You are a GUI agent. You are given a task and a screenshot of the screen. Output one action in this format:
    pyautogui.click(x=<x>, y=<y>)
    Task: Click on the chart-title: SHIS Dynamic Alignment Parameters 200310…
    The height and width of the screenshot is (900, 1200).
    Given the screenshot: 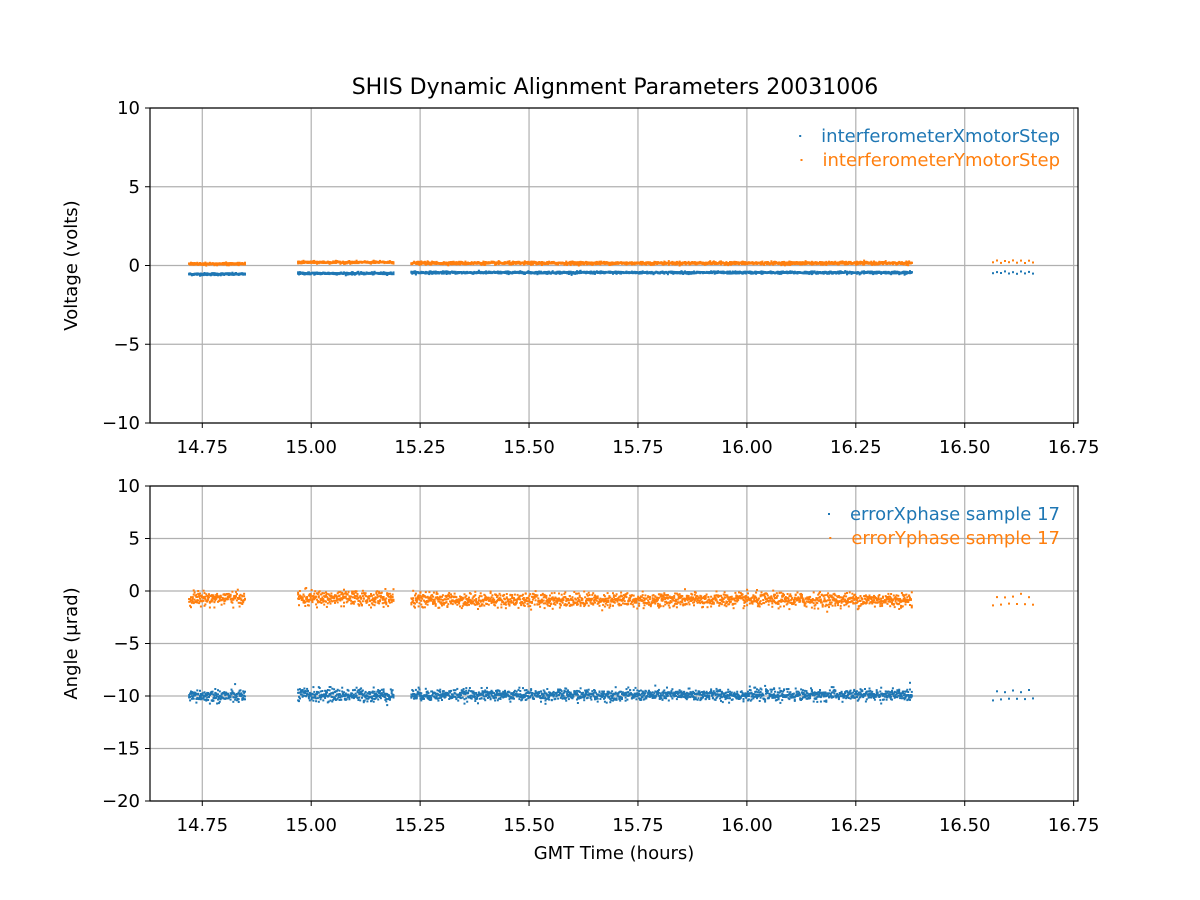 What is the action you would take?
    pyautogui.click(x=615, y=87)
    